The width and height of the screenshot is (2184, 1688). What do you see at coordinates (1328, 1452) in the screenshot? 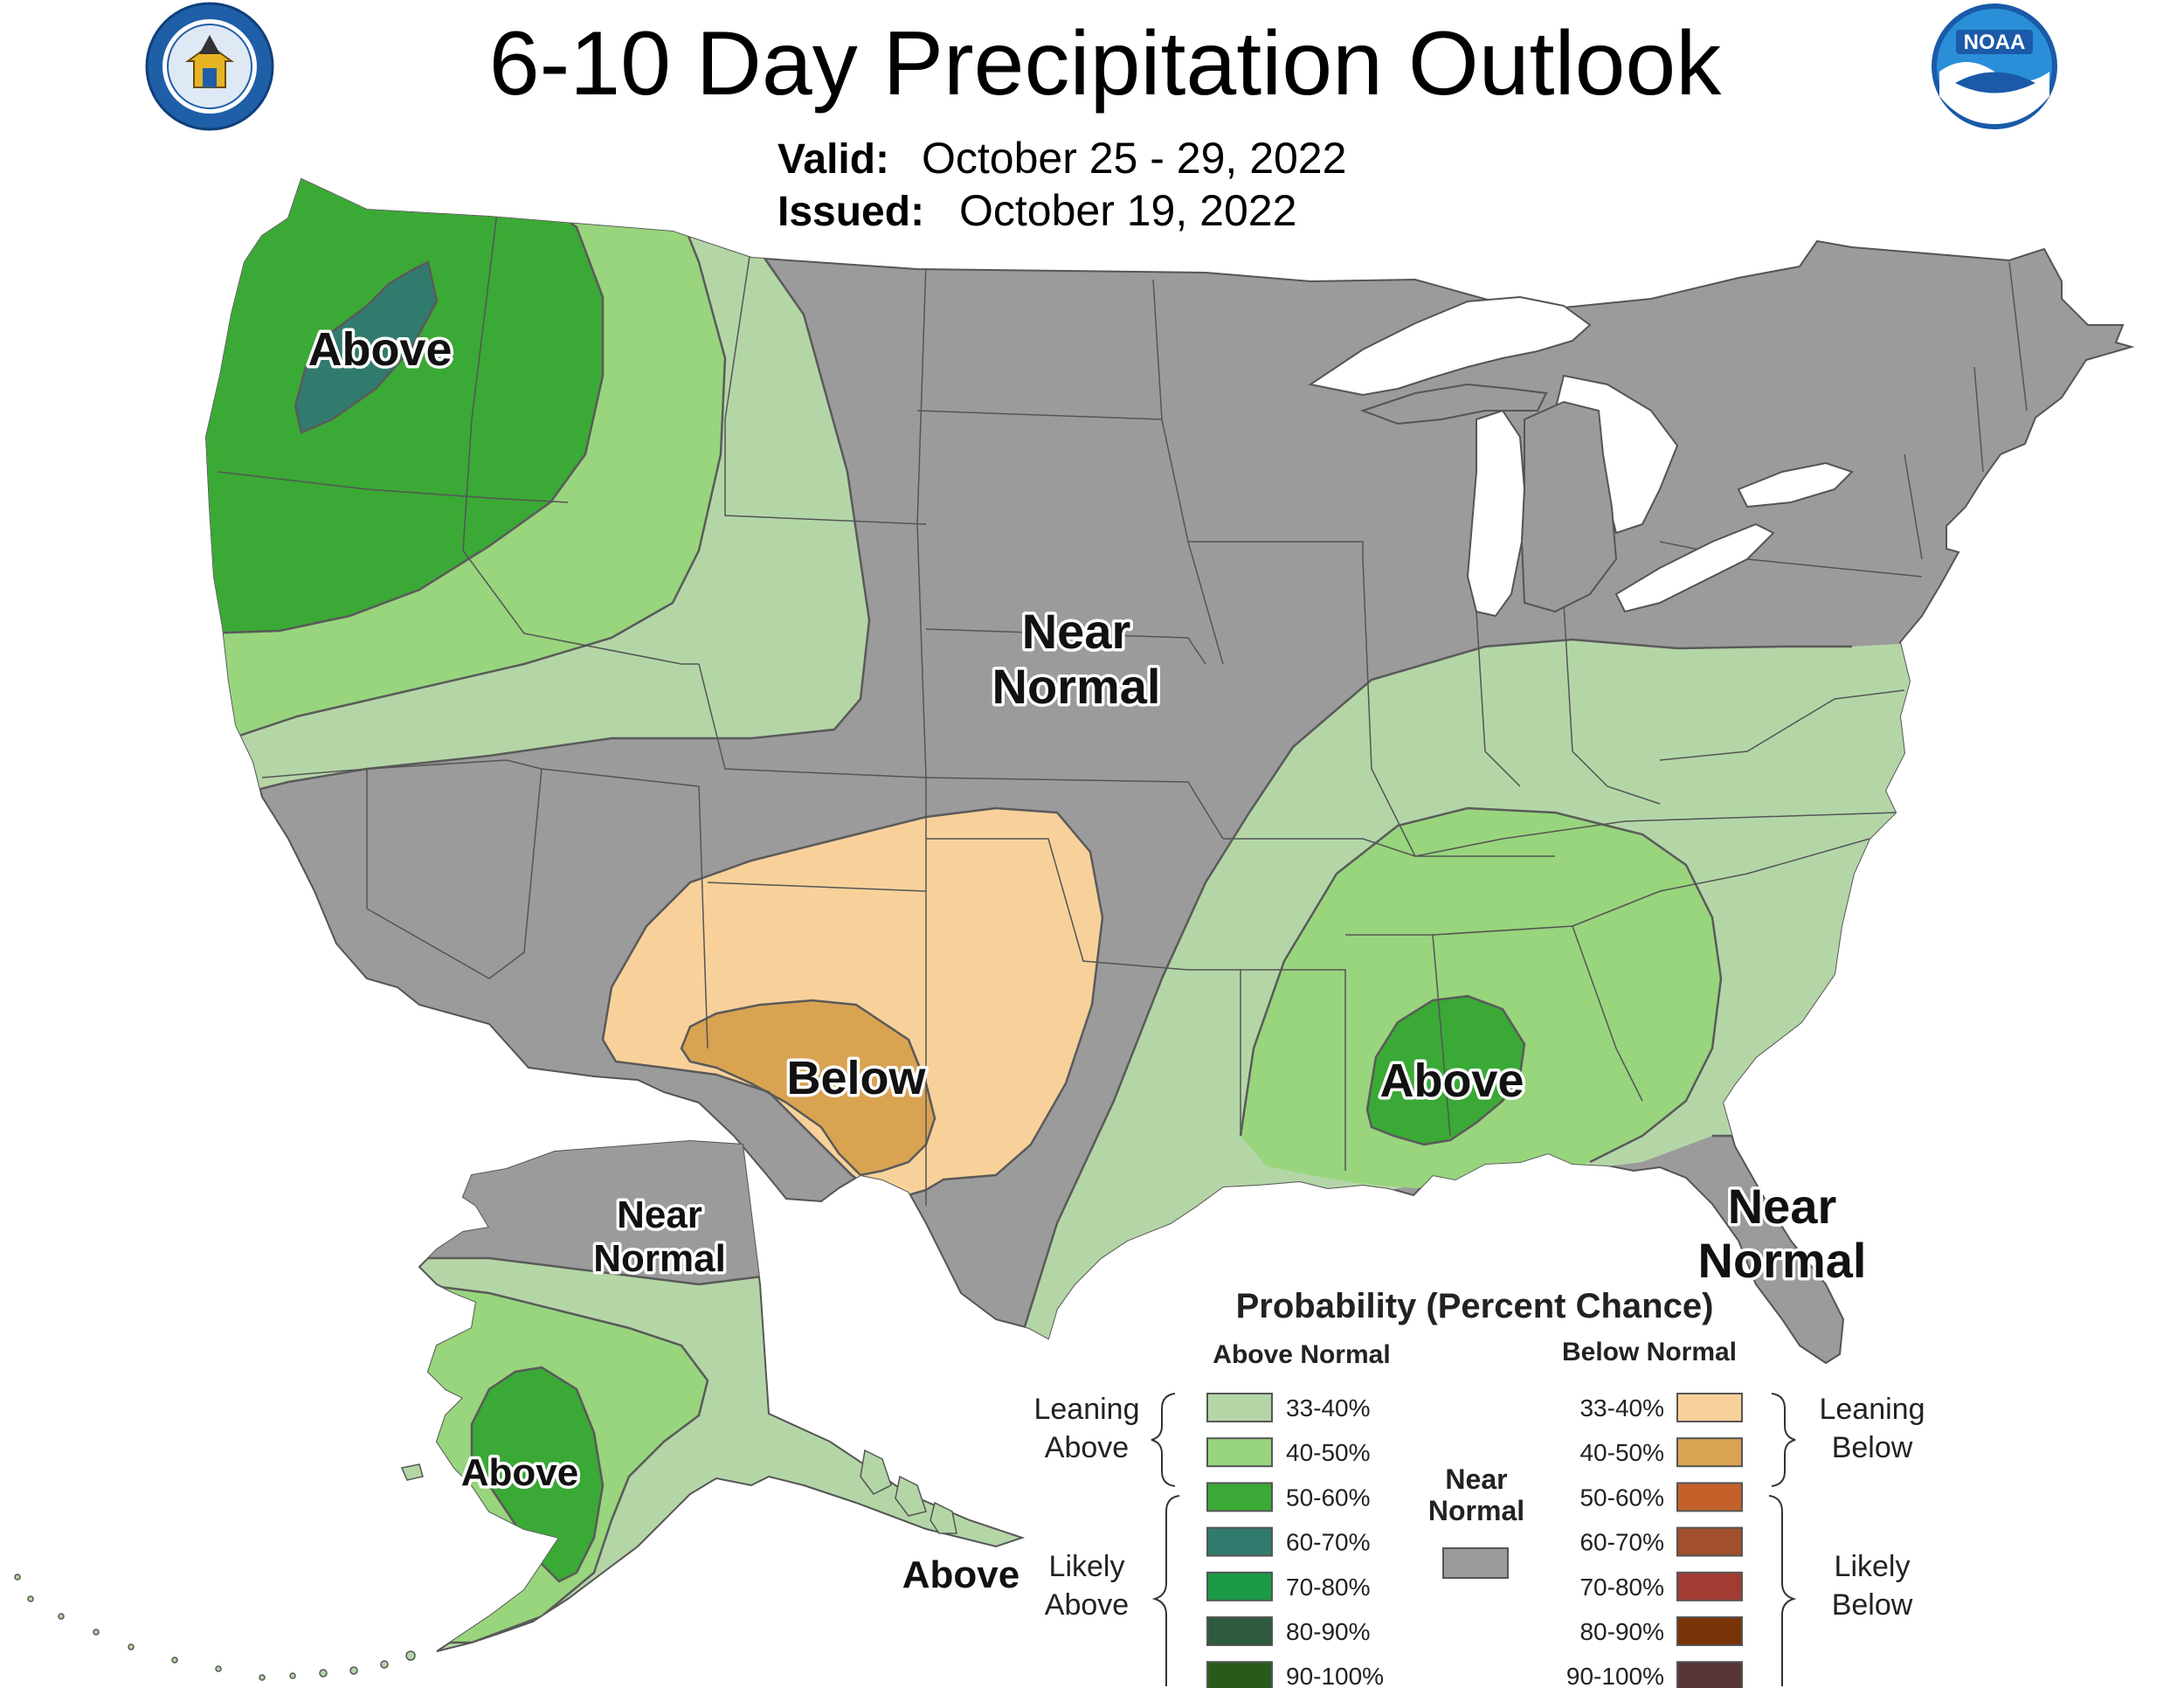
I see `legend-above-label-1: 40-50%` at bounding box center [1328, 1452].